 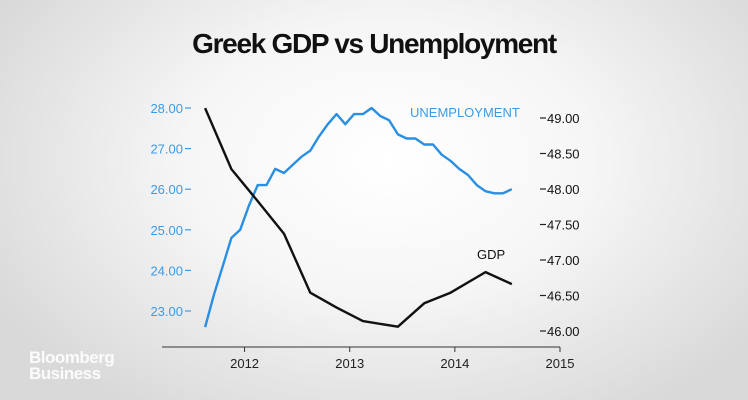 What do you see at coordinates (166, 230) in the screenshot?
I see `left-tick-label: 25.00` at bounding box center [166, 230].